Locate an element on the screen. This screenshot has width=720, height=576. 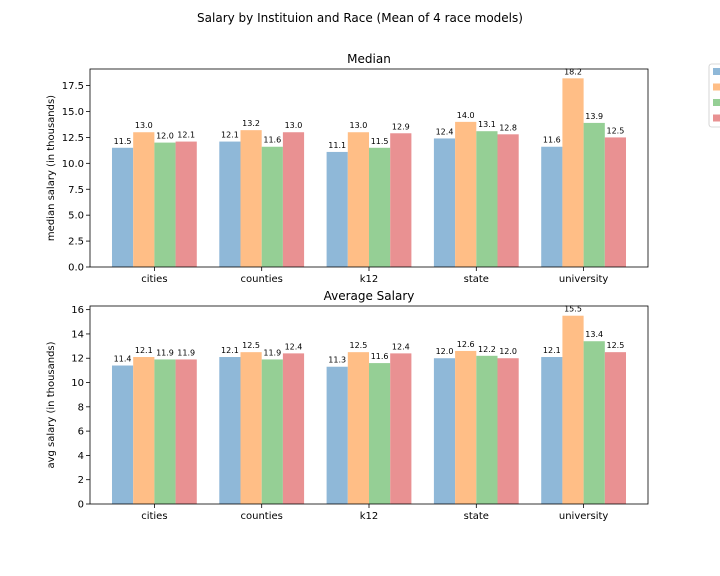
data-label: 12.9 is located at coordinates (401, 126).